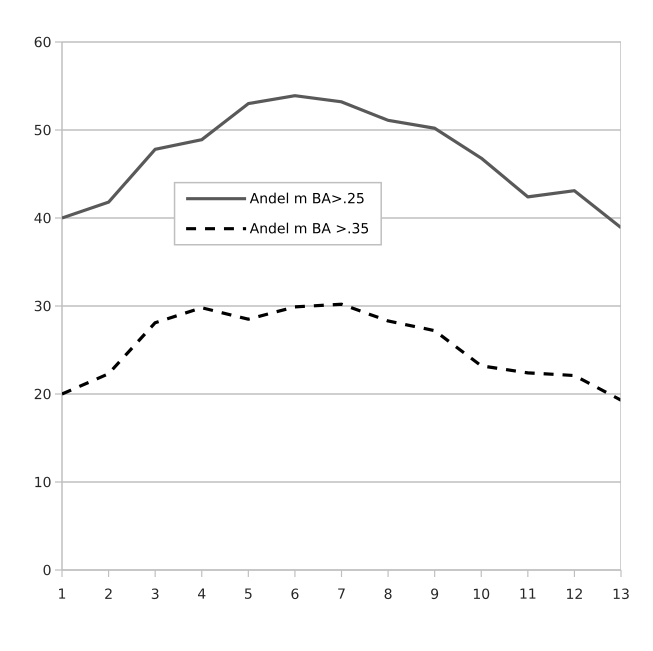  Describe the element at coordinates (42, 130) in the screenshot. I see `y-tick-label: 50` at that location.